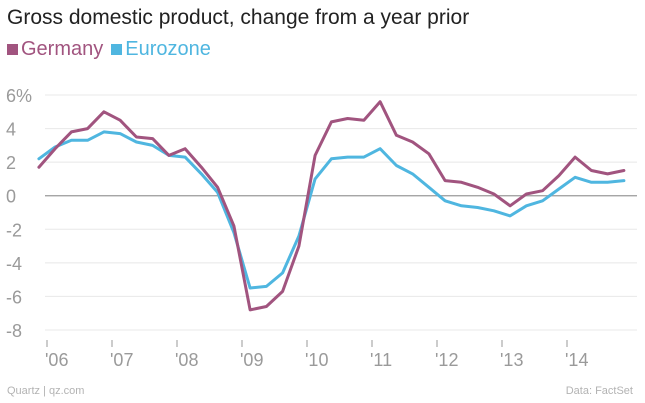  Describe the element at coordinates (14, 230) in the screenshot. I see `y-tick-label: -2` at that location.